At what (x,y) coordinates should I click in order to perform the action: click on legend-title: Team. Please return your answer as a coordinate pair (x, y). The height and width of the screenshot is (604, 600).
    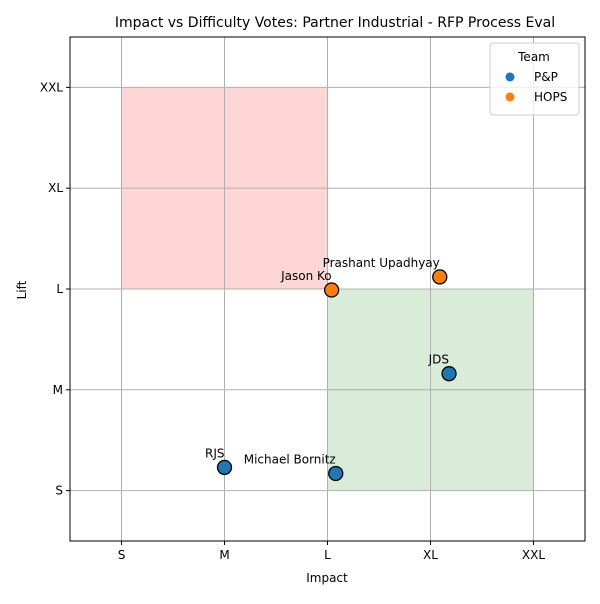
    Looking at the image, I should click on (533, 57).